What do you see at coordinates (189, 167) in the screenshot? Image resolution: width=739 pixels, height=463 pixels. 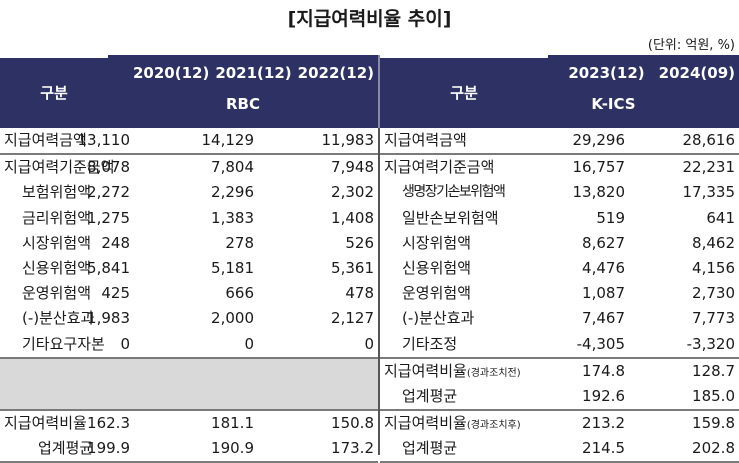 I see `table-row: 지급여력기준금액 8,078 7,804 7,948` at bounding box center [189, 167].